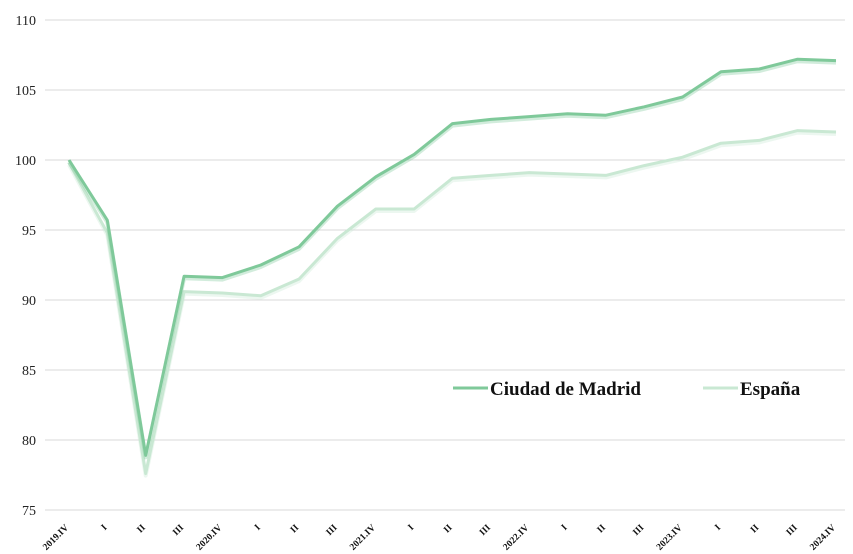 The width and height of the screenshot is (853, 554). I want to click on y-tick-label: 75, so click(29, 511).